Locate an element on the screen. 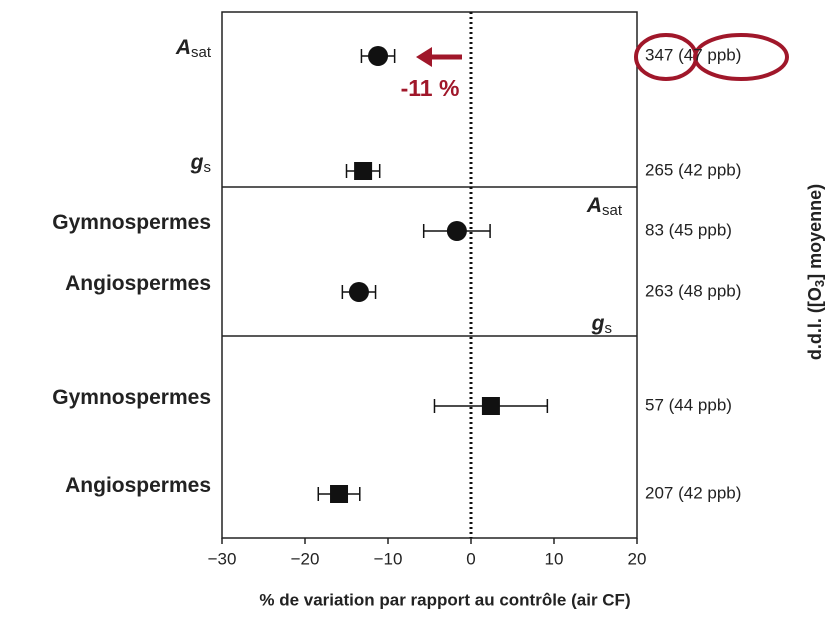 This screenshot has width=834, height=620. right-label: 265 (42 ppb) is located at coordinates (693, 169).